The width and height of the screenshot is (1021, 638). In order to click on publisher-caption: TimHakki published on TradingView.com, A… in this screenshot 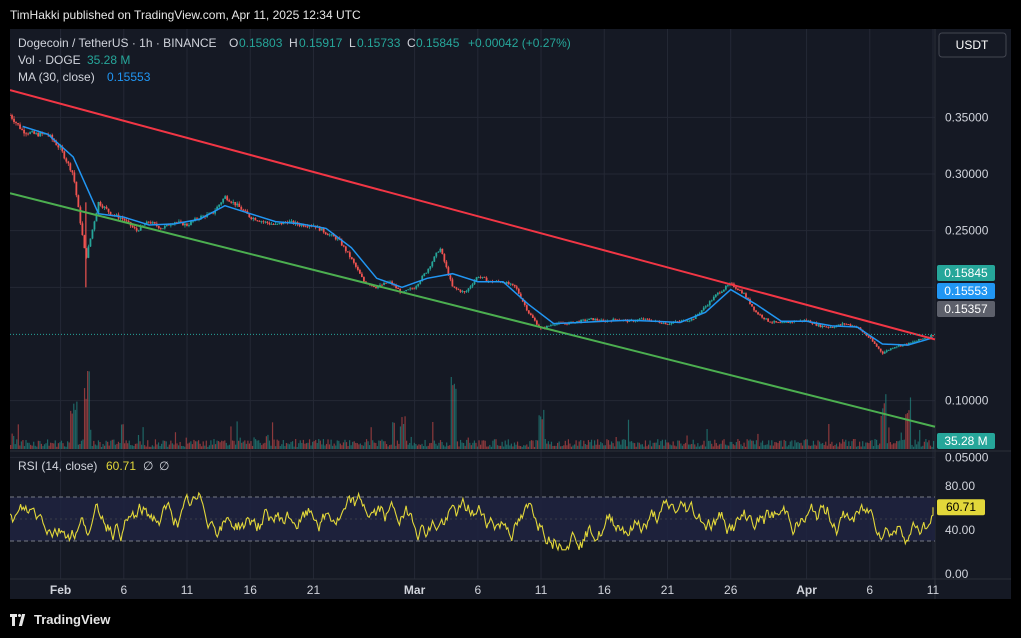, I will do `click(185, 15)`.